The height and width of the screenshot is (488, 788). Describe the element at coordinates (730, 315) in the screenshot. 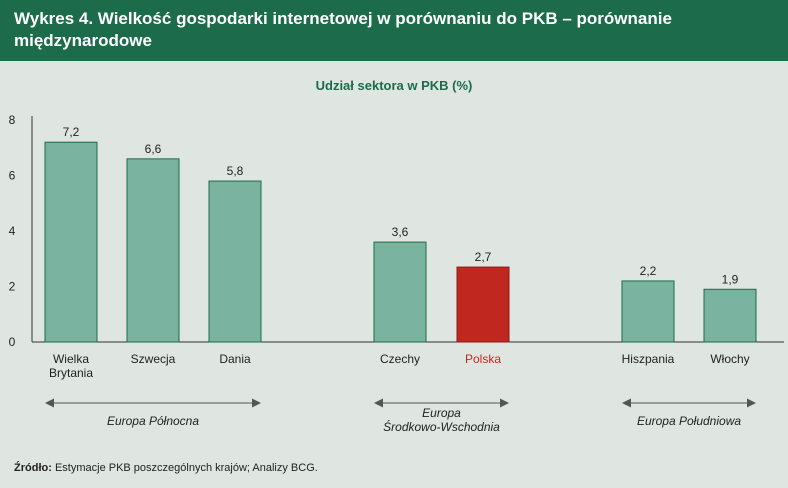

I see `bar-włochy` at that location.